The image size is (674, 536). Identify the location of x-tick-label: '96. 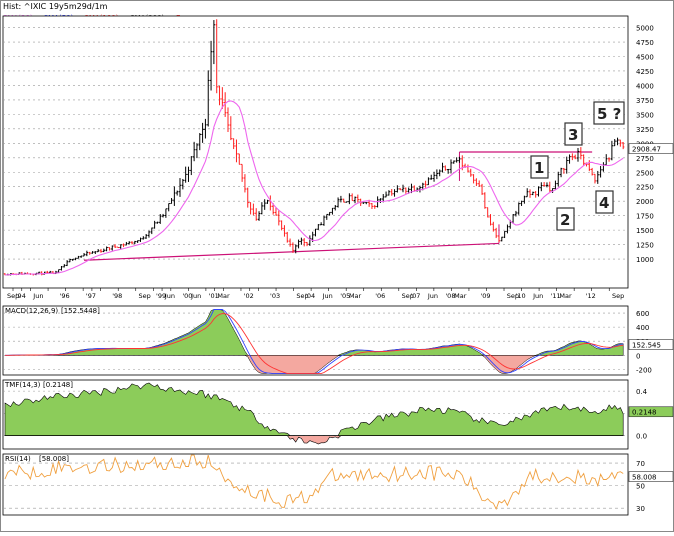
(65, 296).